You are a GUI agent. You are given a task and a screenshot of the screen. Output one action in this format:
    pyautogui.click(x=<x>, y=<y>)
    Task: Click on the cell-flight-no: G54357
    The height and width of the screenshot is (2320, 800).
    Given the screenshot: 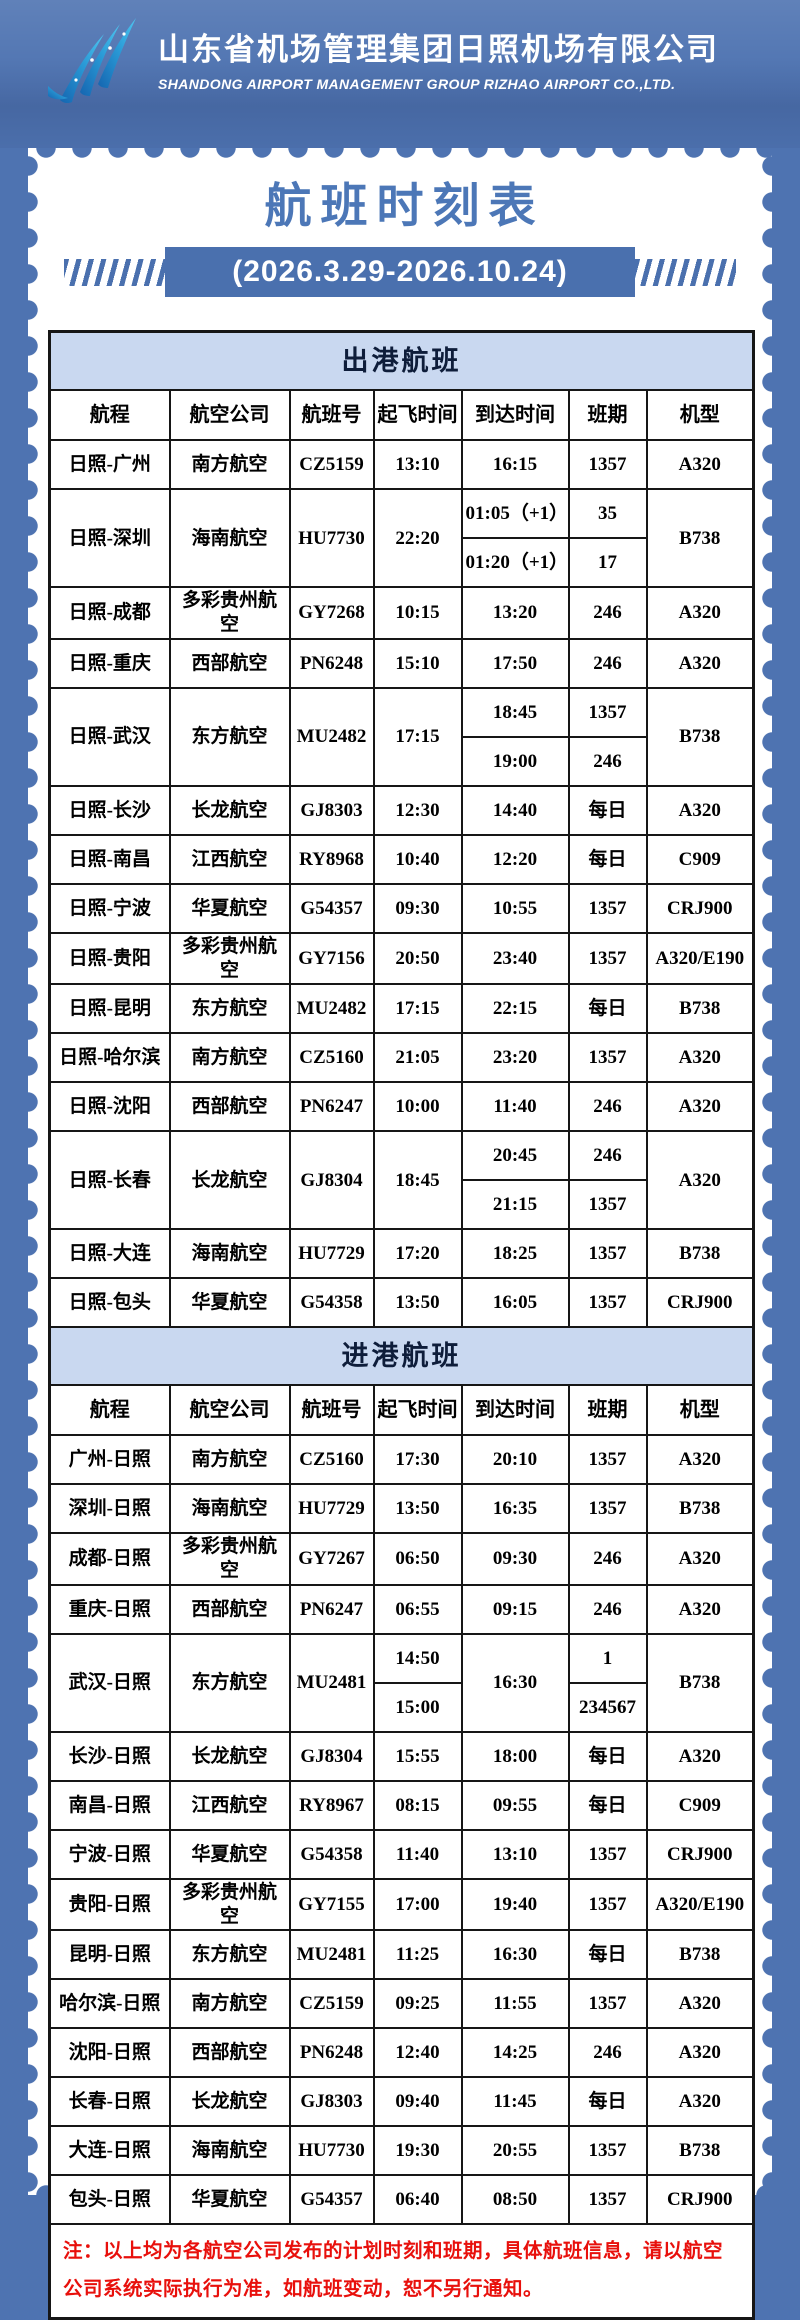 What is the action you would take?
    pyautogui.click(x=331, y=908)
    